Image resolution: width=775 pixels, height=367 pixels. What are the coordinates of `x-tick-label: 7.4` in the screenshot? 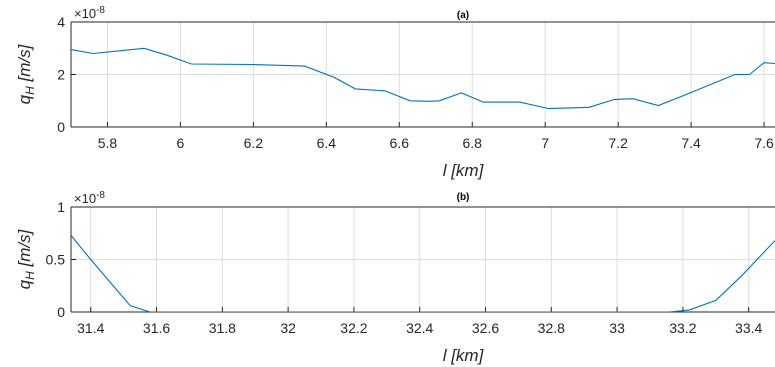 It's located at (691, 143).